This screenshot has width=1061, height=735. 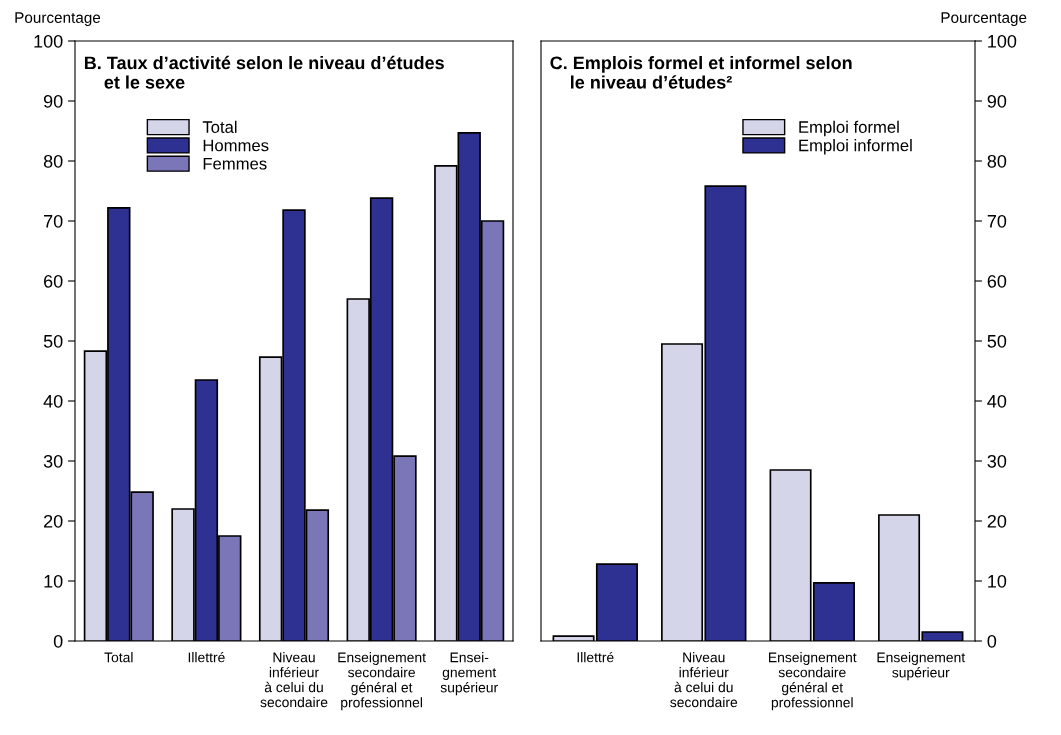 What do you see at coordinates (997, 401) in the screenshot?
I see `y2-tick-label: 40` at bounding box center [997, 401].